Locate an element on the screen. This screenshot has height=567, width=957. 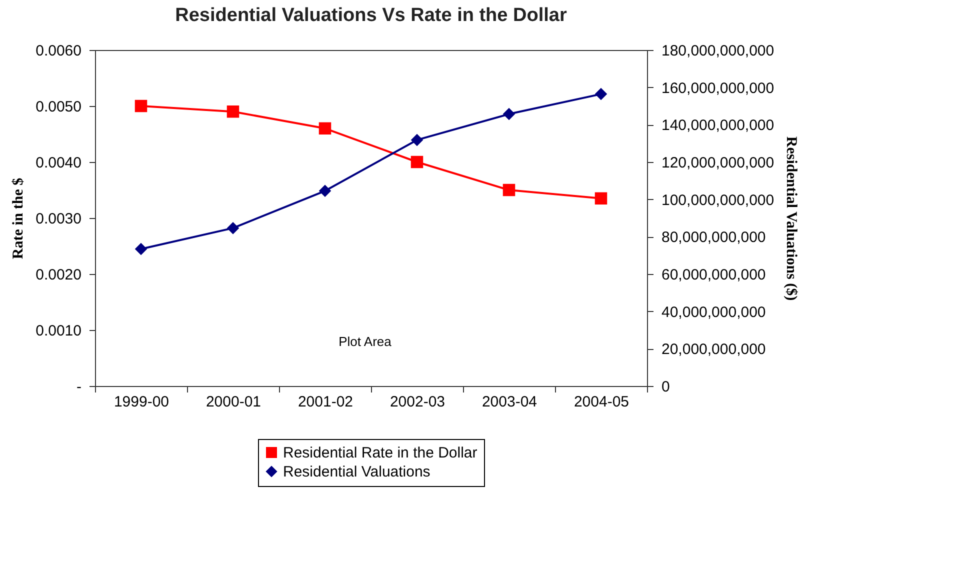
y2-tick-label: 100,000,000,000 is located at coordinates (718, 200).